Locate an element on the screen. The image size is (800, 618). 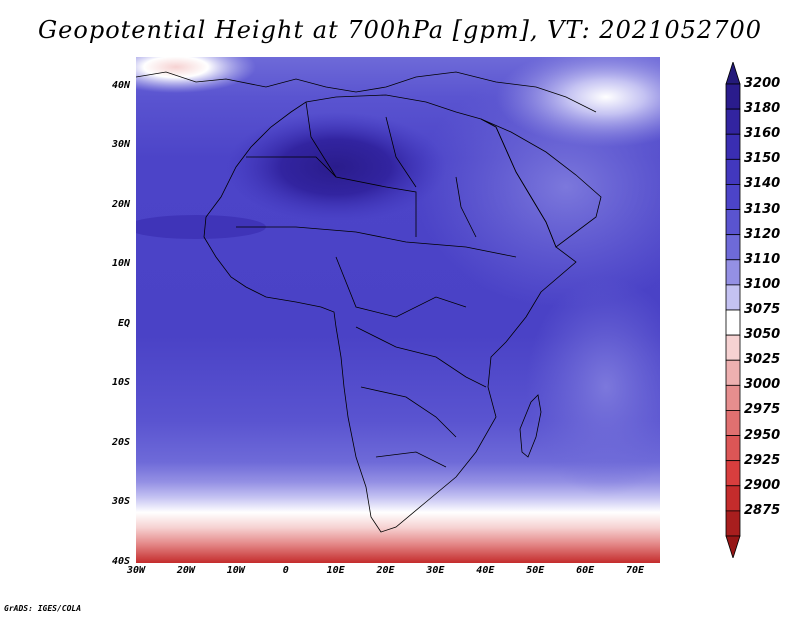
lon-tick-label: 30E is located at coordinates (435, 570).